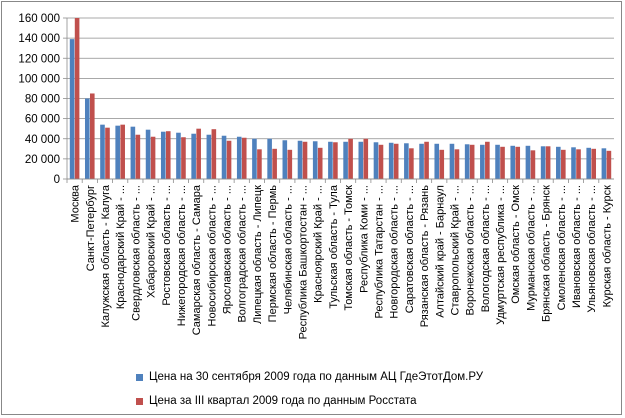 Image resolution: width=625 pixels, height=418 pixels. I want to click on x-tick-label: Рязанская область - Рязань, so click(425, 256).